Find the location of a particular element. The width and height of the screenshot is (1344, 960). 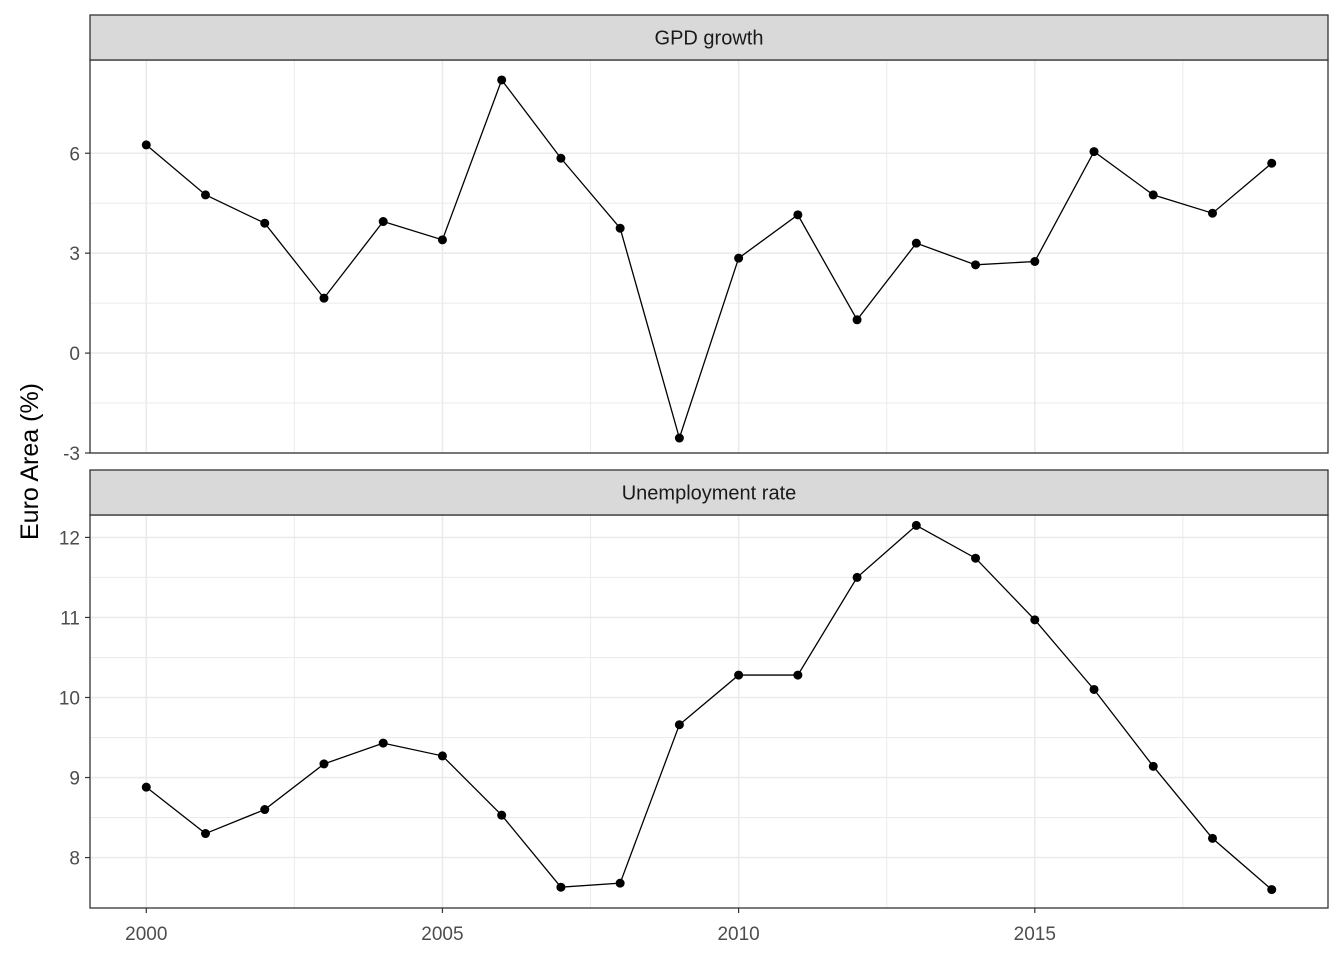

y-tick-label: 0 is located at coordinates (74, 354).